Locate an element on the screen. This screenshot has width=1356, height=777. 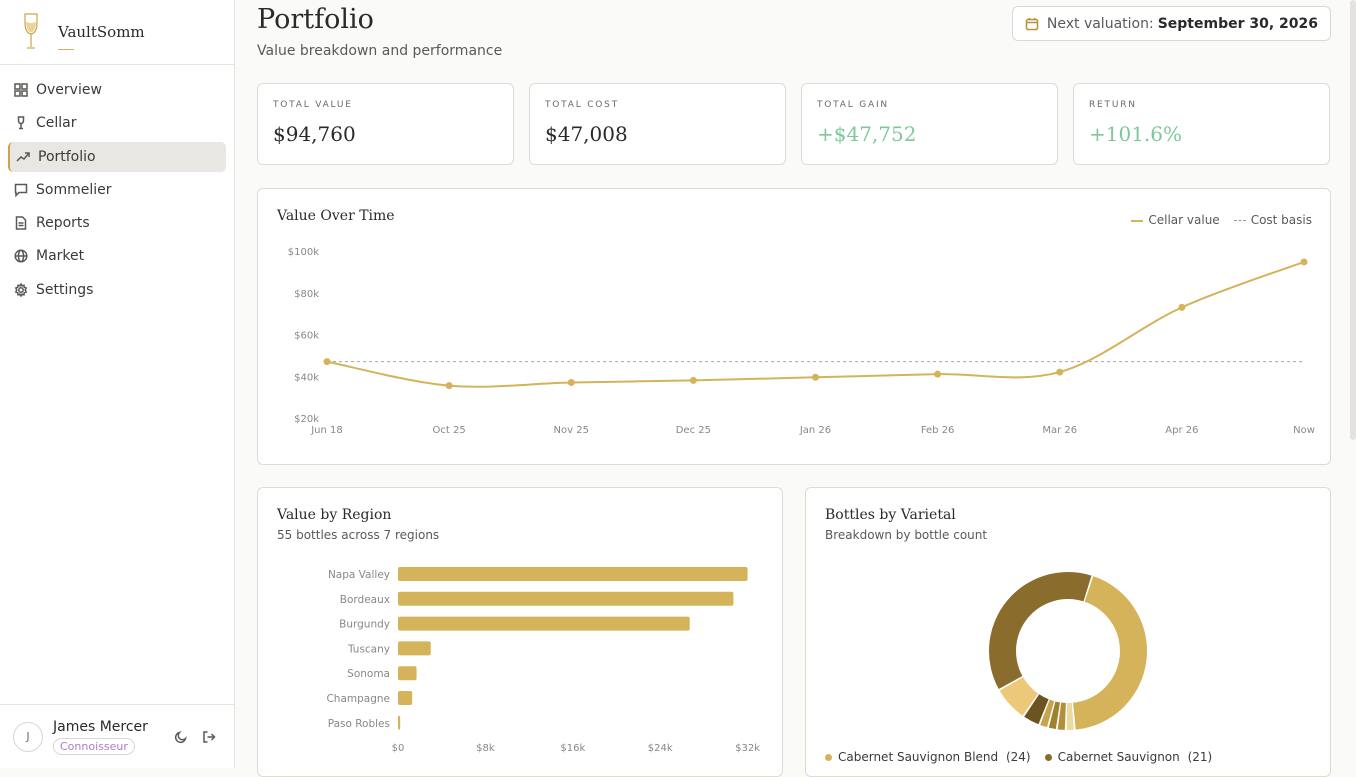
grid-icon is located at coordinates (21, 90).